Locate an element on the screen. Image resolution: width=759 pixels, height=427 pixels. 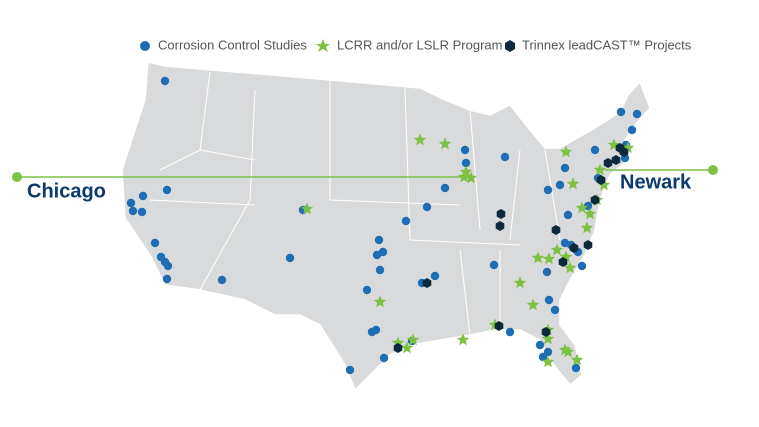
legend-label: LCRR and/or LSLR Program is located at coordinates (419, 44).